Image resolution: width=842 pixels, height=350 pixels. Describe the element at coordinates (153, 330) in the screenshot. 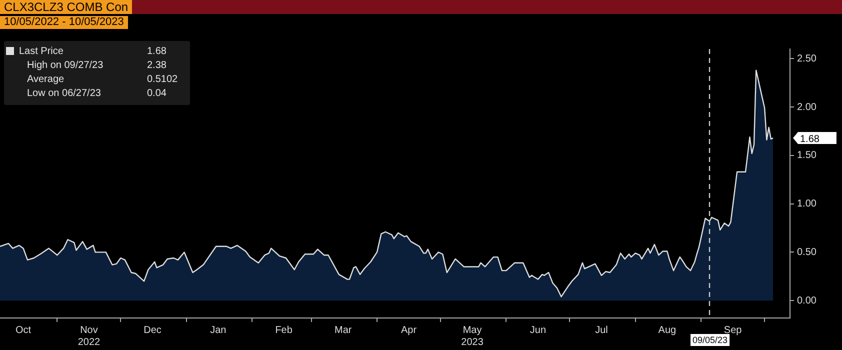

I see `x-tick-label: Dec` at that location.